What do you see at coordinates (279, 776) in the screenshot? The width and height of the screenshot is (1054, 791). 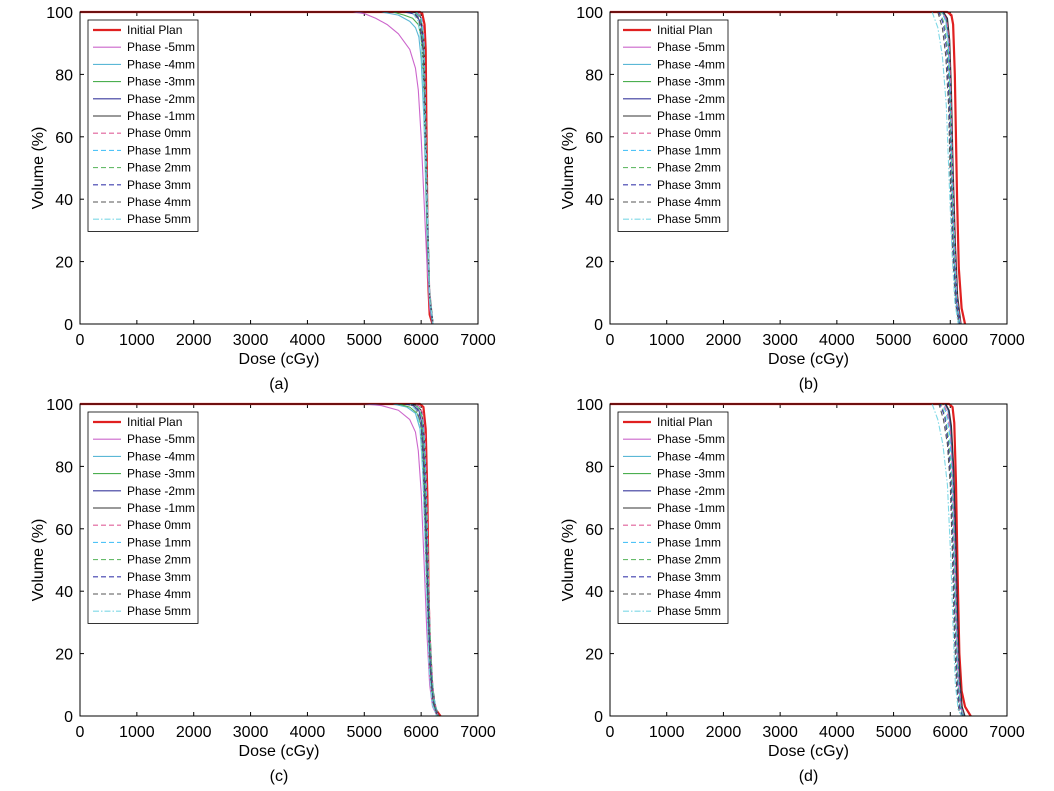 I see `panel-label: (c)` at bounding box center [279, 776].